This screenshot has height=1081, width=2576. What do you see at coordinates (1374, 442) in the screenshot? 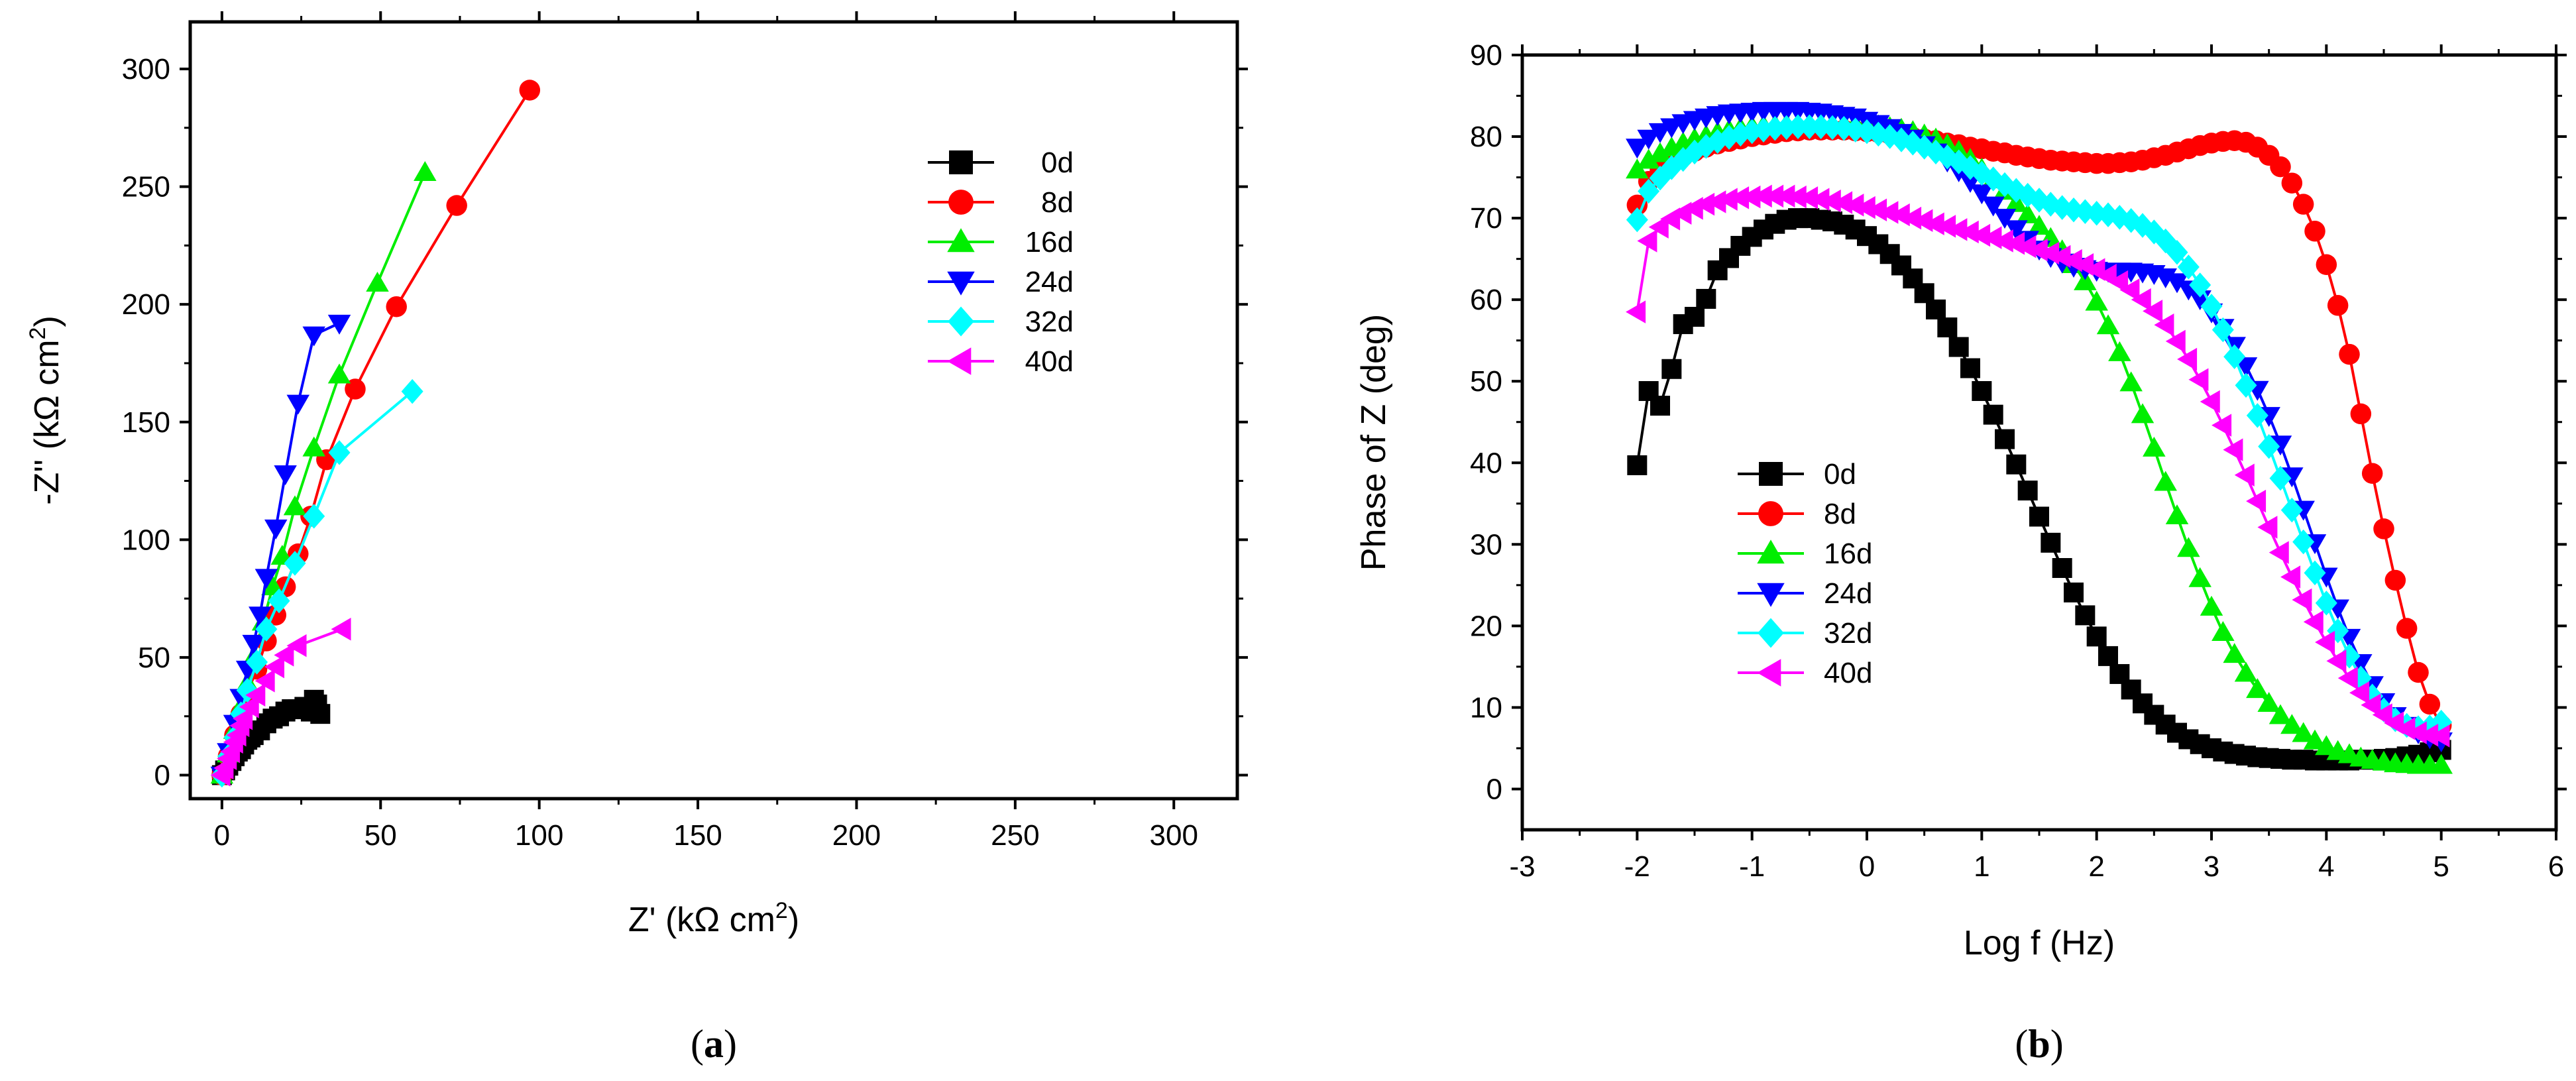
I see `y-axis-label: Phase of Z (deg)` at bounding box center [1374, 442].